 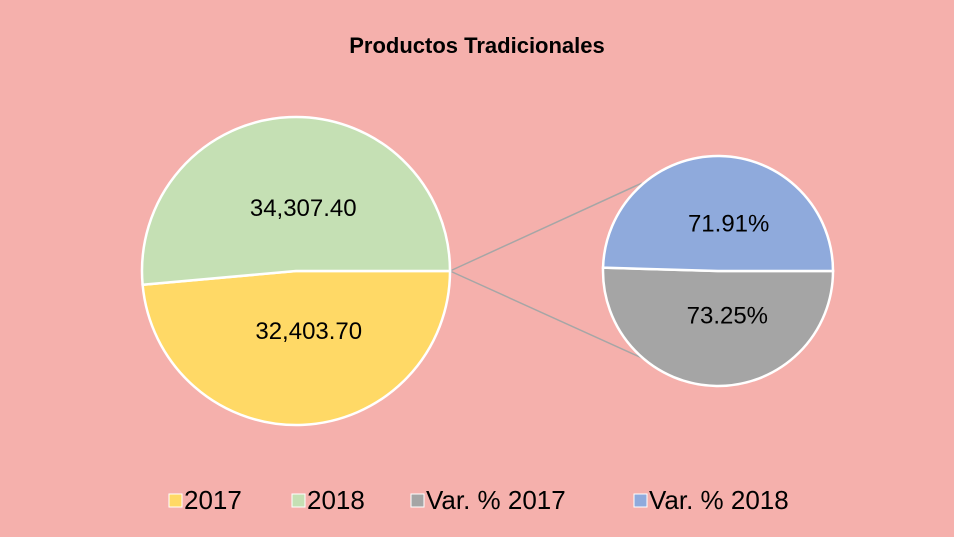 I want to click on chart-title: Productos Tradicionales, so click(x=477, y=45).